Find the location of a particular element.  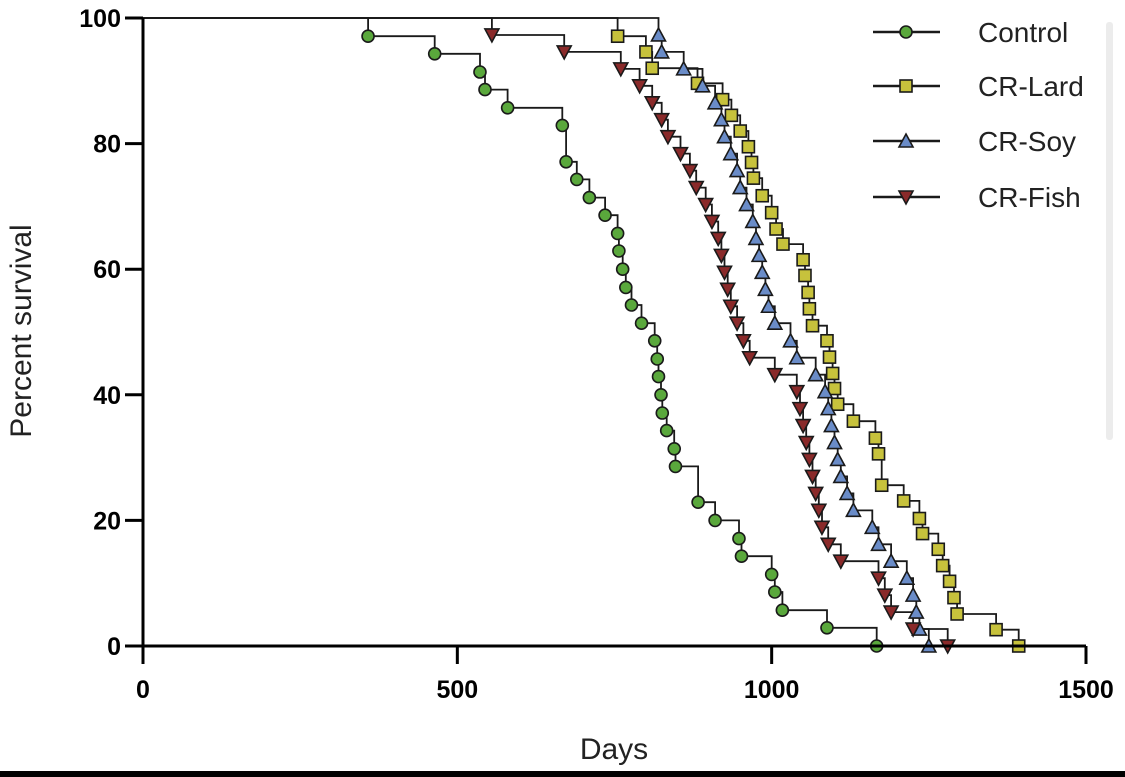

legend-label-control: Control is located at coordinates (1023, 32).